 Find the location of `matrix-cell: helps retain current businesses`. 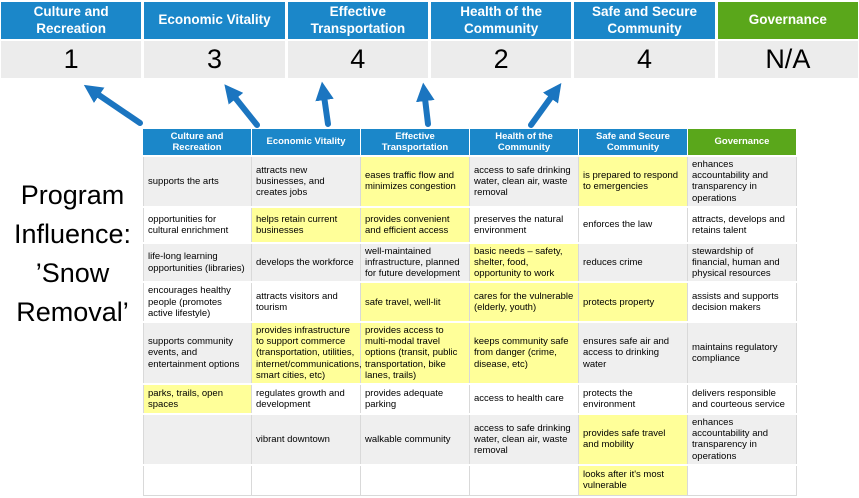

matrix-cell: helps retain current businesses is located at coordinates (306, 224).